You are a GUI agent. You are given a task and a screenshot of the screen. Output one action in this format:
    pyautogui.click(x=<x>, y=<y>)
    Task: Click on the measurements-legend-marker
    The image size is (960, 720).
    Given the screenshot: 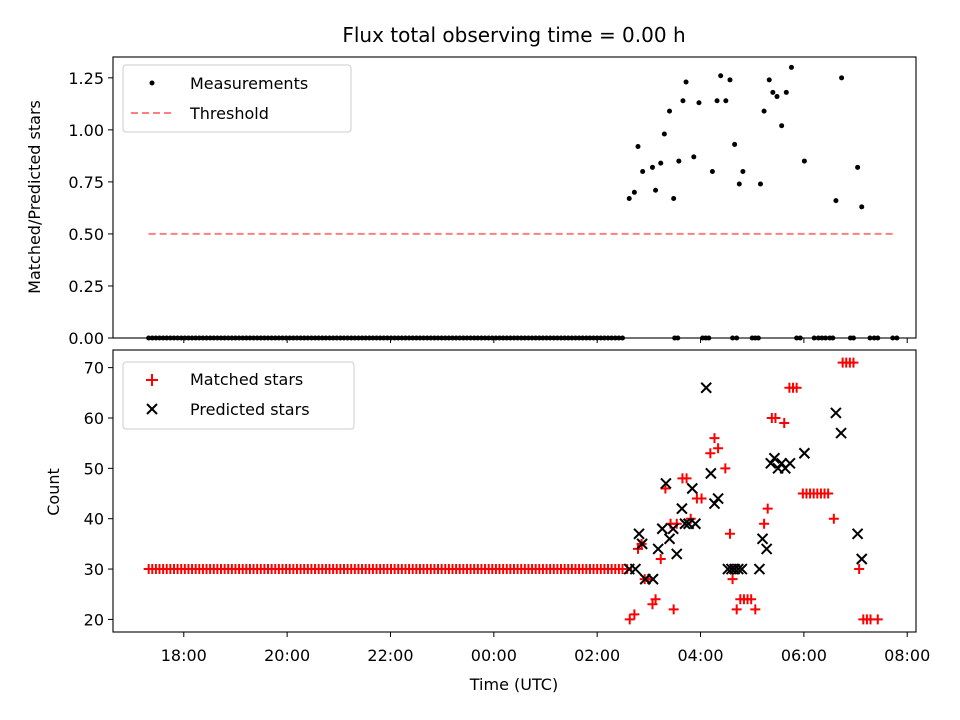 What is the action you would take?
    pyautogui.click(x=152, y=83)
    